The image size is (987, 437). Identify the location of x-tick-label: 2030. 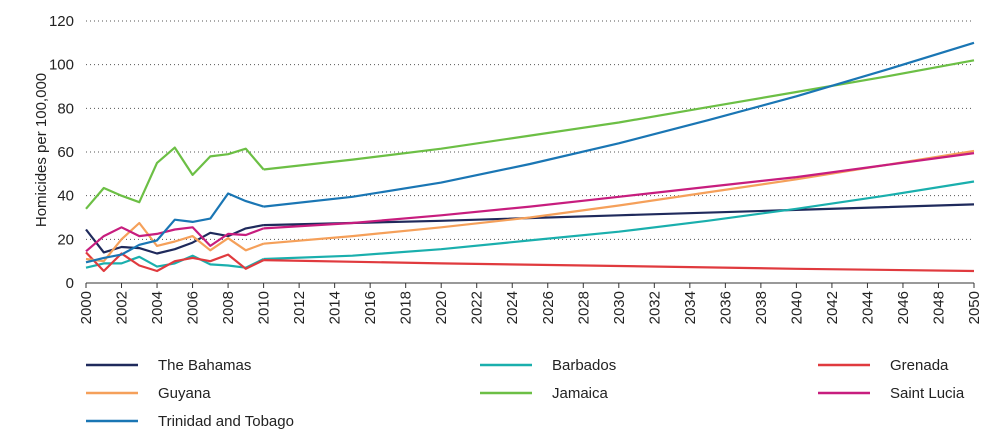
(619, 307).